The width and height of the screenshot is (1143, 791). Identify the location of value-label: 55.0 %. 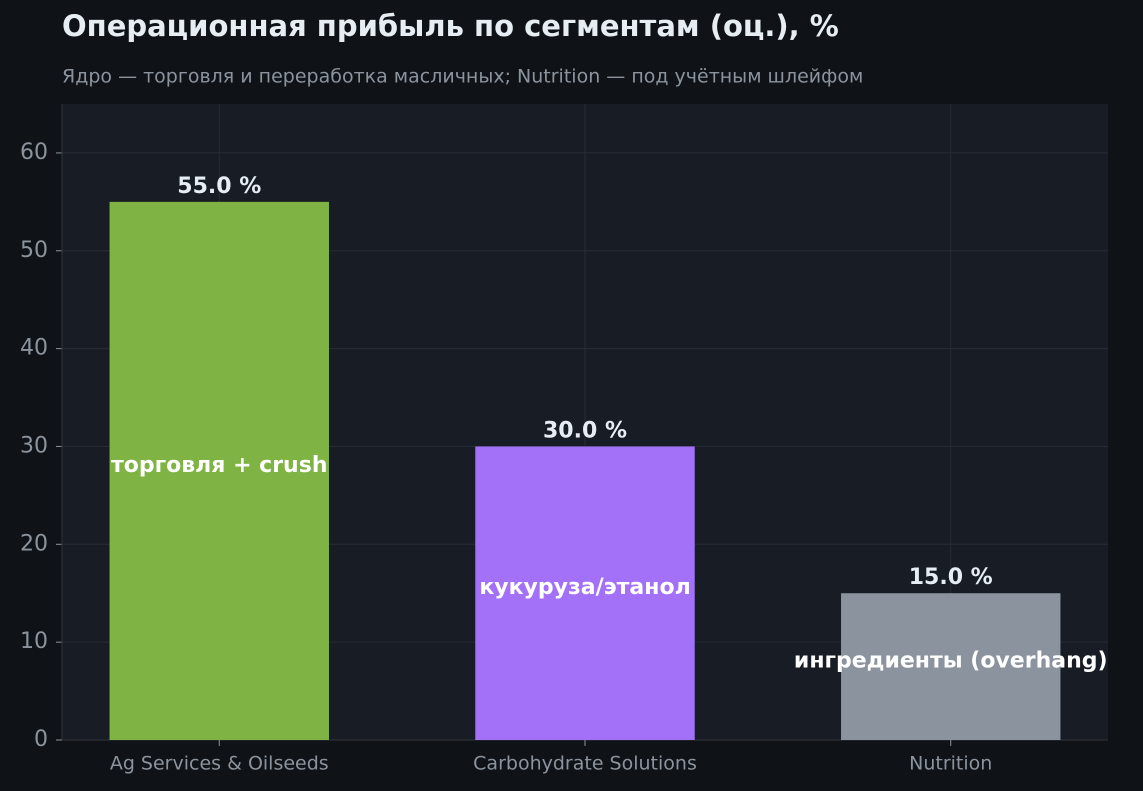
(219, 186).